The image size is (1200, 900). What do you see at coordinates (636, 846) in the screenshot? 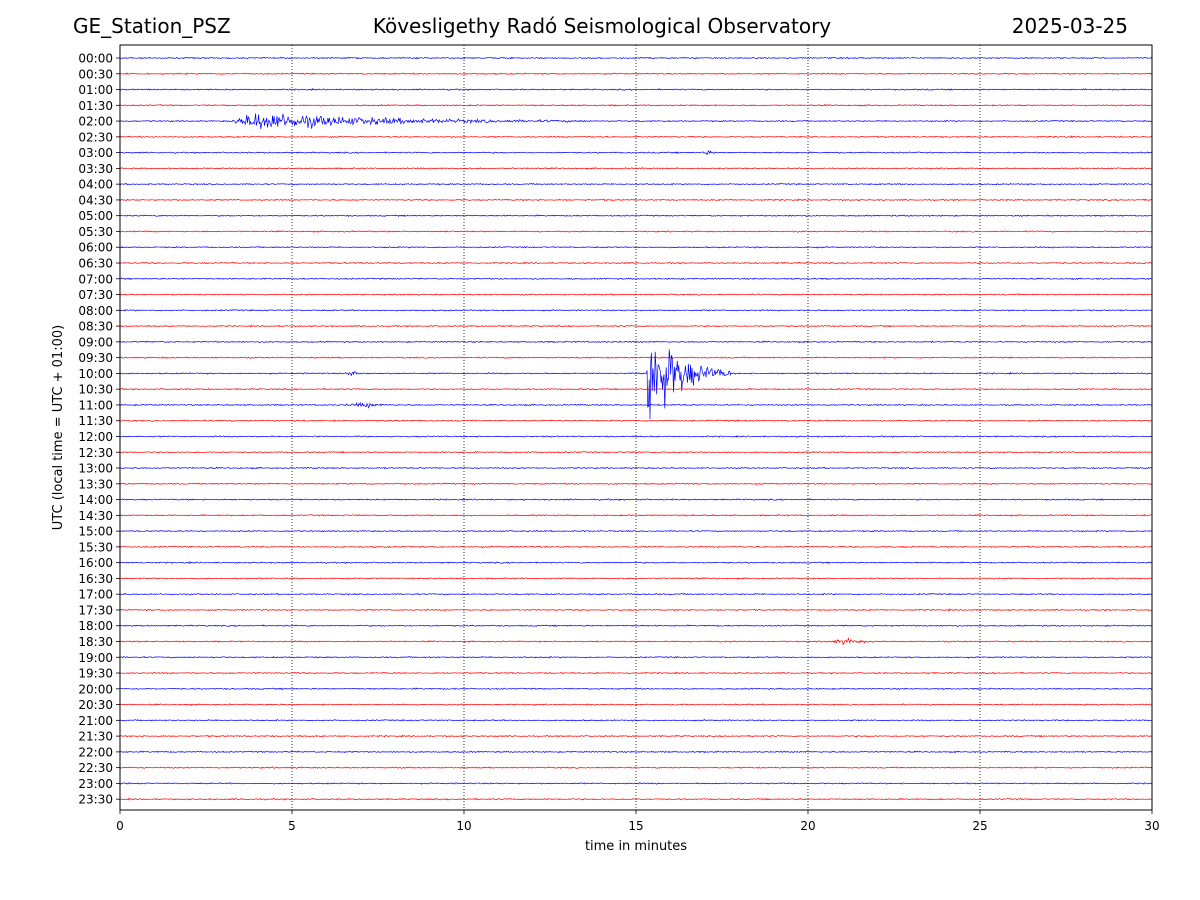
I see `x-axis-label: time in minutes` at bounding box center [636, 846].